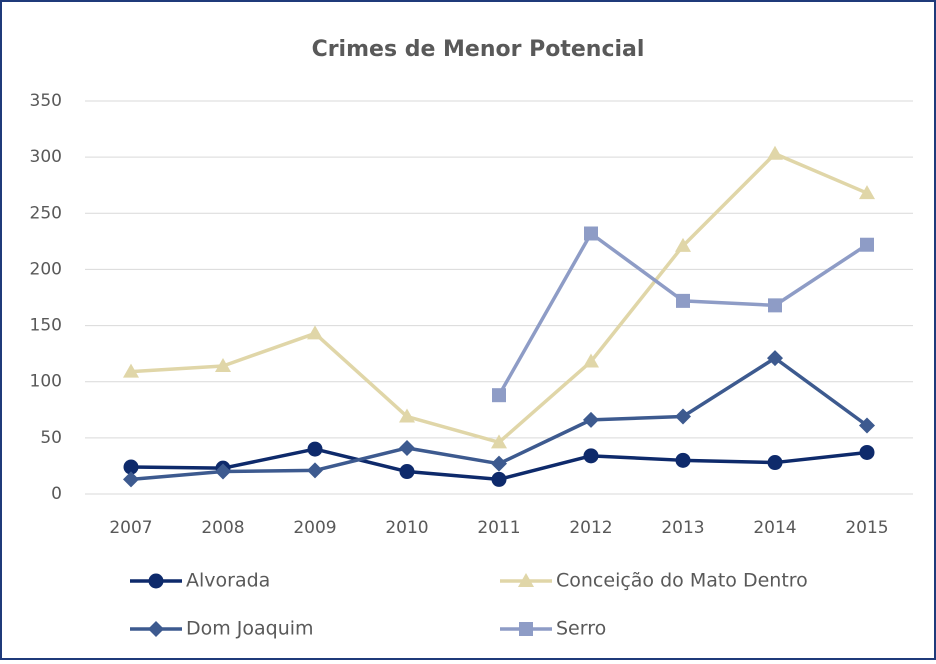 The image size is (936, 664). I want to click on legend-label: Alvorada, so click(228, 581).